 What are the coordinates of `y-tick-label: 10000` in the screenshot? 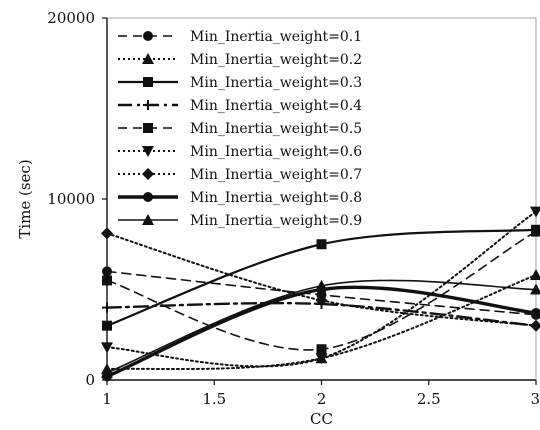 It's located at (71, 199).